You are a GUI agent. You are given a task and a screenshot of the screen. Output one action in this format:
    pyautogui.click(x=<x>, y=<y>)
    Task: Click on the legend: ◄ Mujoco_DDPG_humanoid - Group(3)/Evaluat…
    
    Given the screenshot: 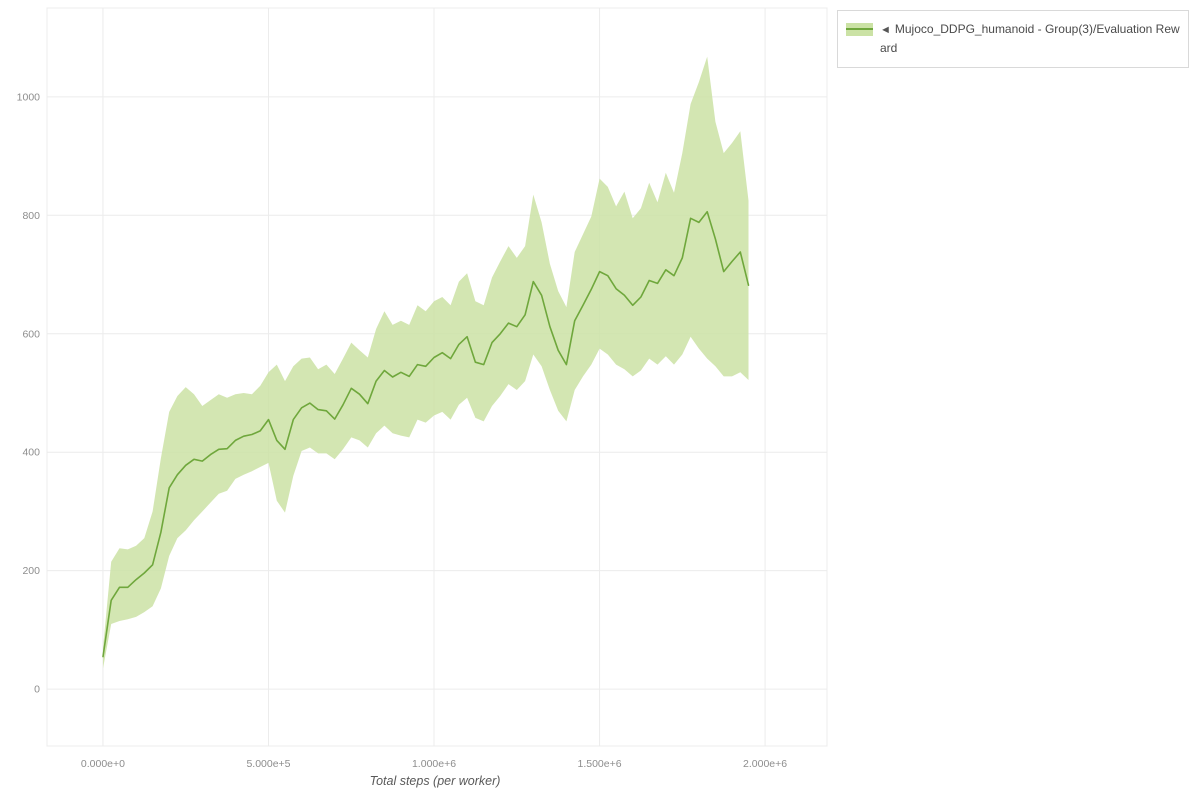 What is the action you would take?
    pyautogui.click(x=1013, y=39)
    